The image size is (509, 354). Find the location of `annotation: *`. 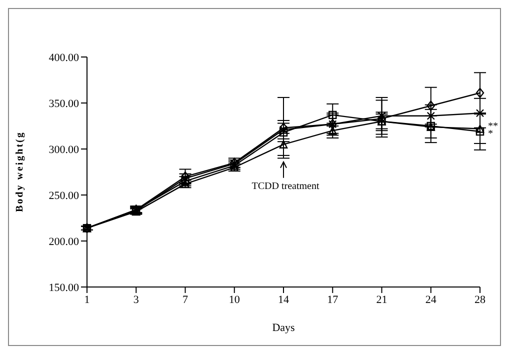

annotation: * is located at coordinates (490, 134).